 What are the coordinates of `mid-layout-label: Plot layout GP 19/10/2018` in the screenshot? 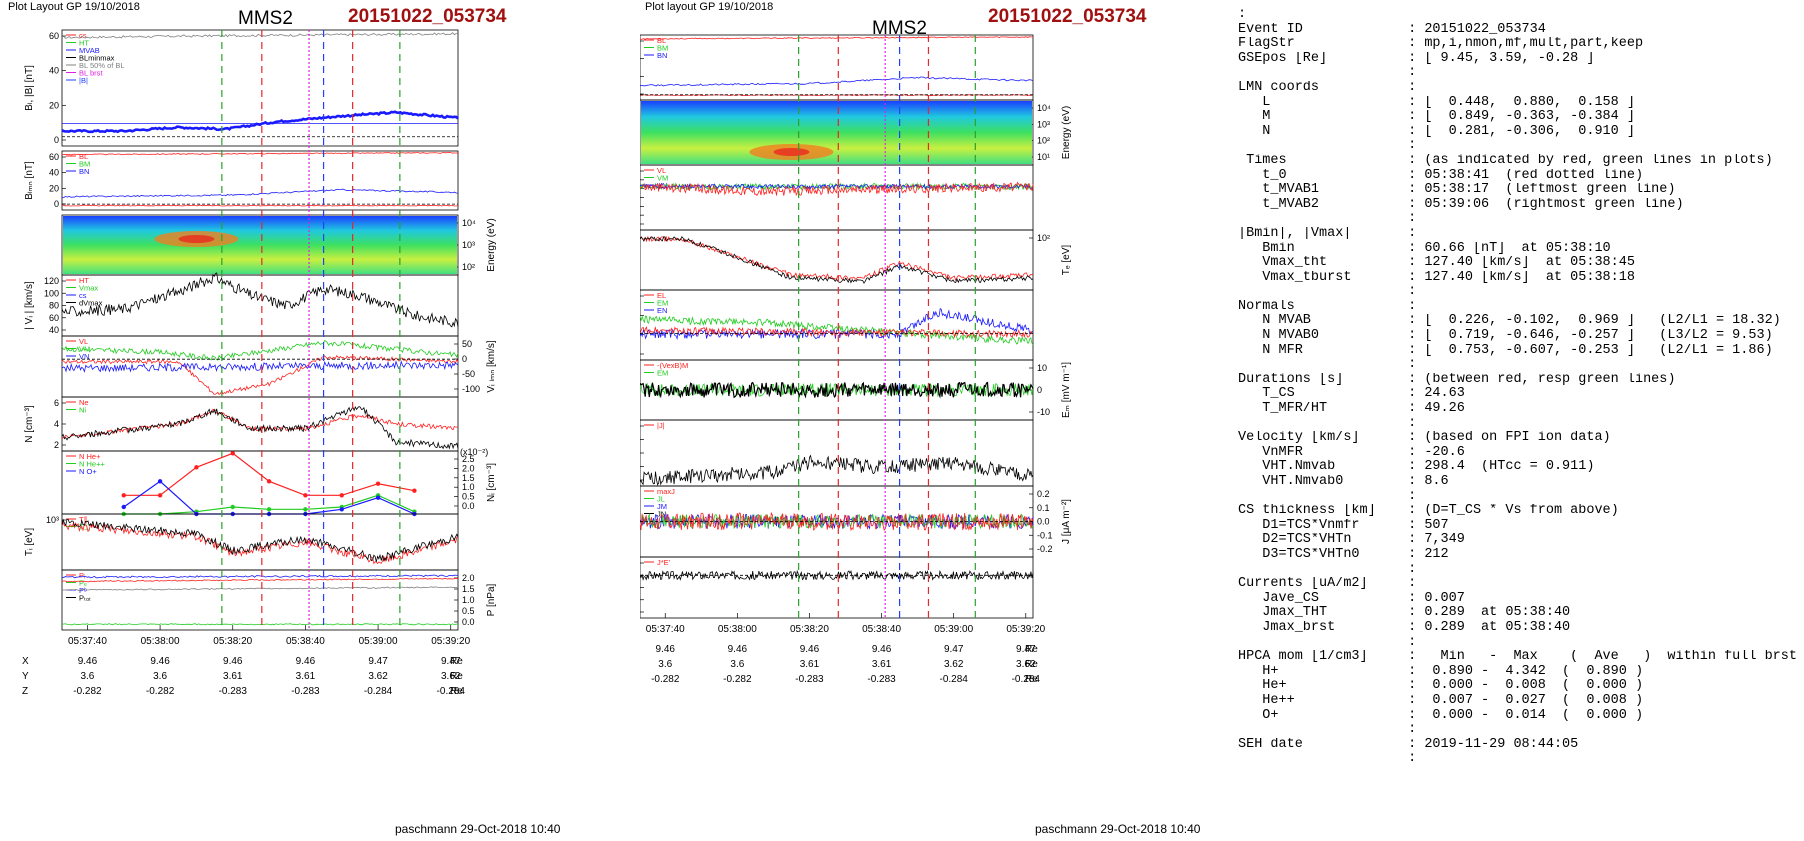 It's located at (709, 7).